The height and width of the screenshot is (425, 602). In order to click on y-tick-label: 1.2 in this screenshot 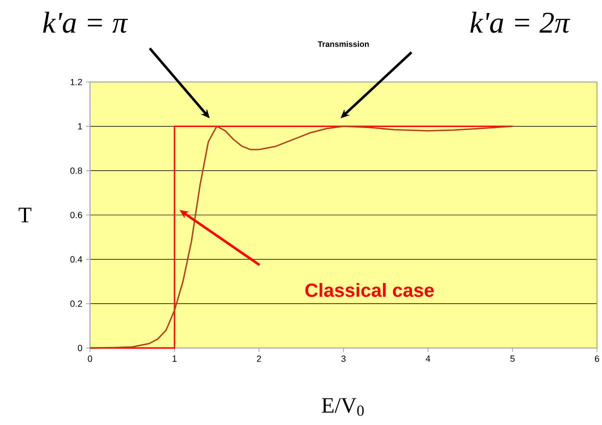, I will do `click(76, 82)`.